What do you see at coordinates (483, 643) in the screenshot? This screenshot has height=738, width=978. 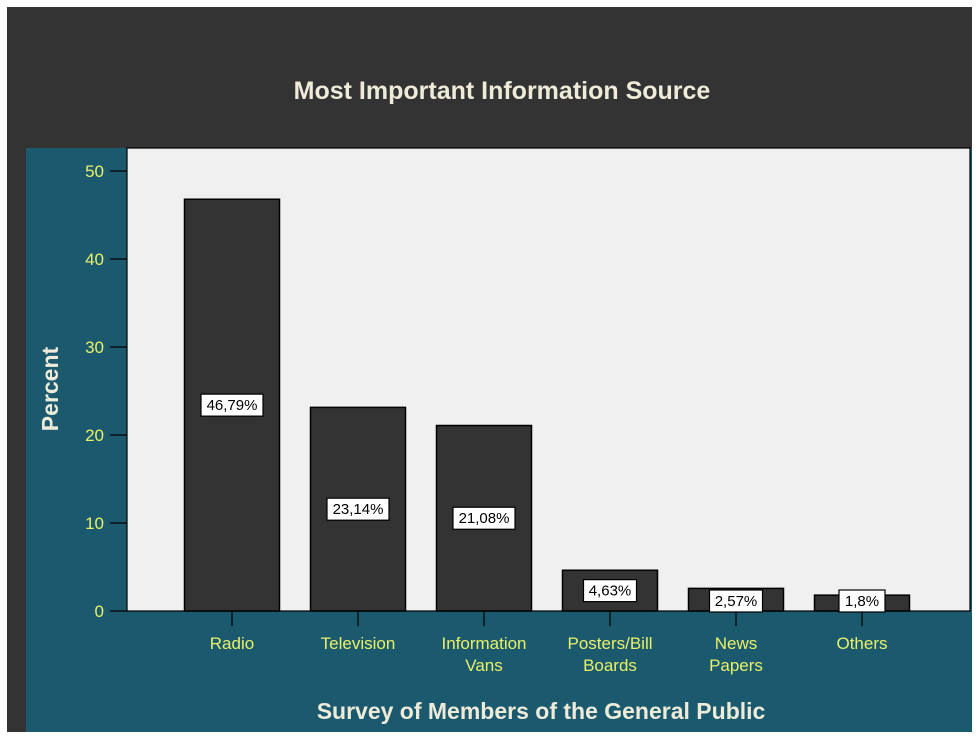 I see `x-tick-label: Information` at bounding box center [483, 643].